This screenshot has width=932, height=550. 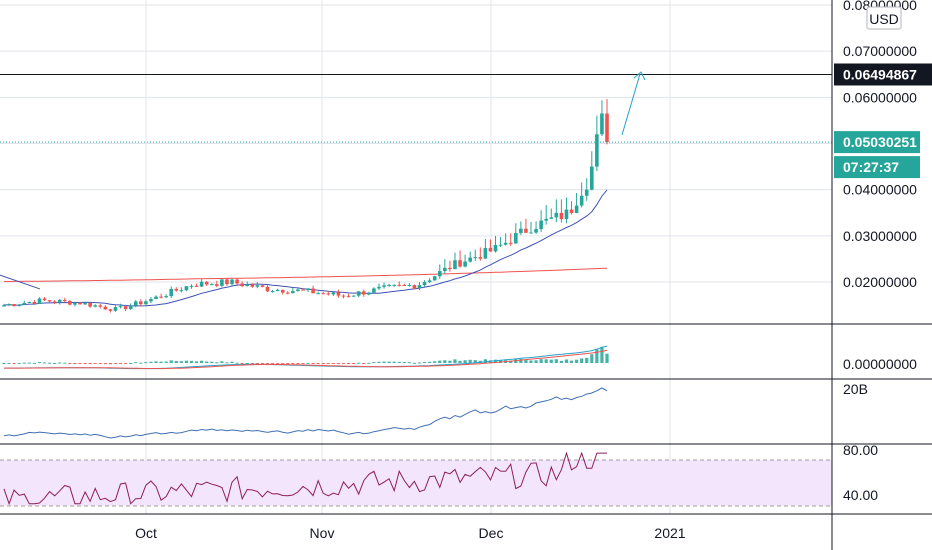 I want to click on rsi-tick-80: 80.00, so click(x=860, y=450).